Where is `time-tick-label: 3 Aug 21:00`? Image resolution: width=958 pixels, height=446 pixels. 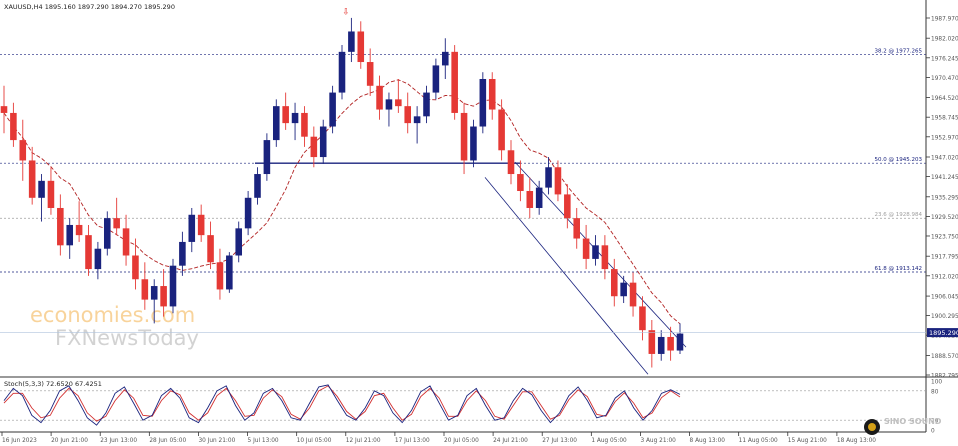
time-tick-label: 3 Aug 21:00 is located at coordinates (658, 441).